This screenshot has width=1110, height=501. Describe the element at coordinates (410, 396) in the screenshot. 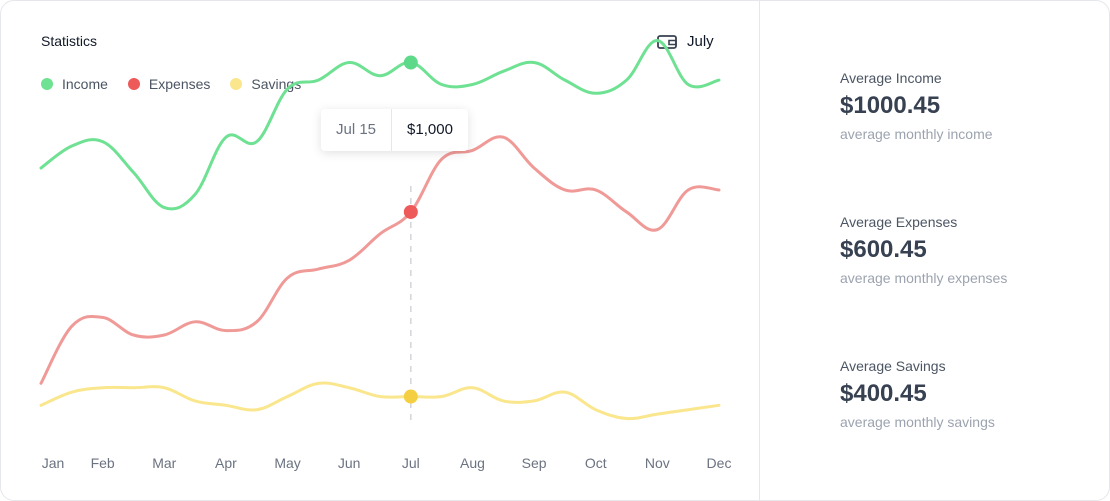

I see `highlight-point-savings` at that location.